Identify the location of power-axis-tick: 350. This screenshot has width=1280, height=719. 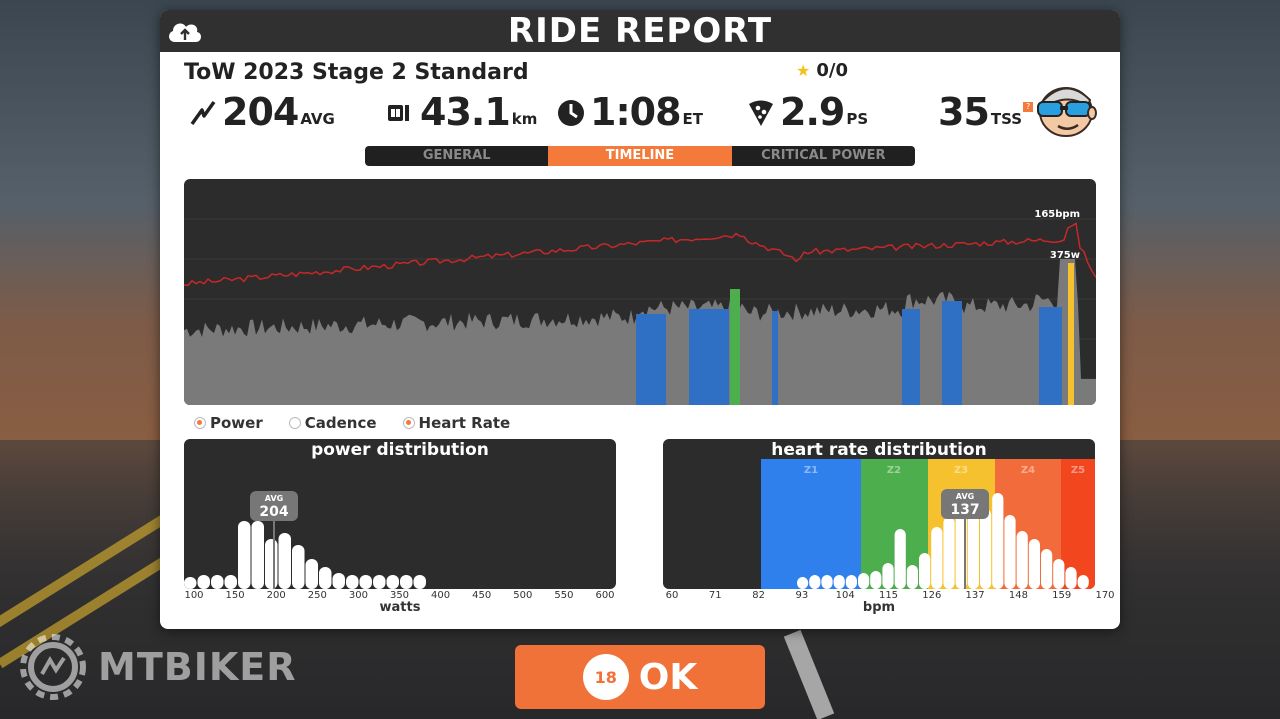
(399, 595).